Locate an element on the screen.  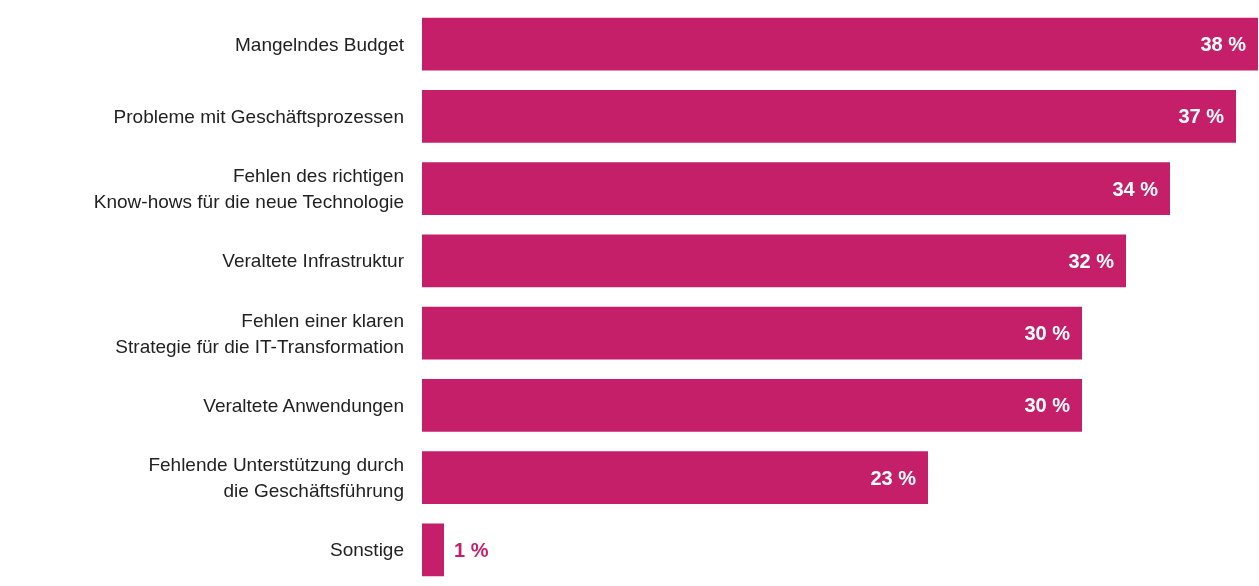
data-label: 23 % is located at coordinates (893, 477).